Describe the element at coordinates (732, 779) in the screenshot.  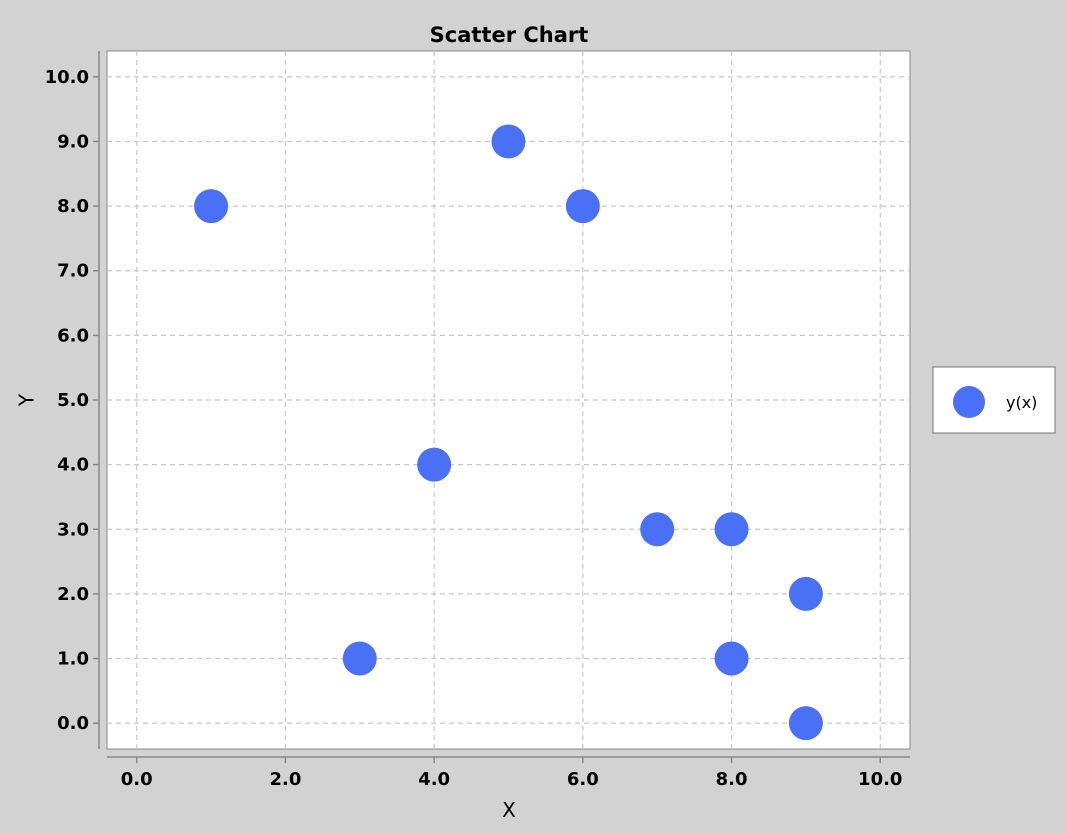
I see `x-tick-label: 8.0` at that location.